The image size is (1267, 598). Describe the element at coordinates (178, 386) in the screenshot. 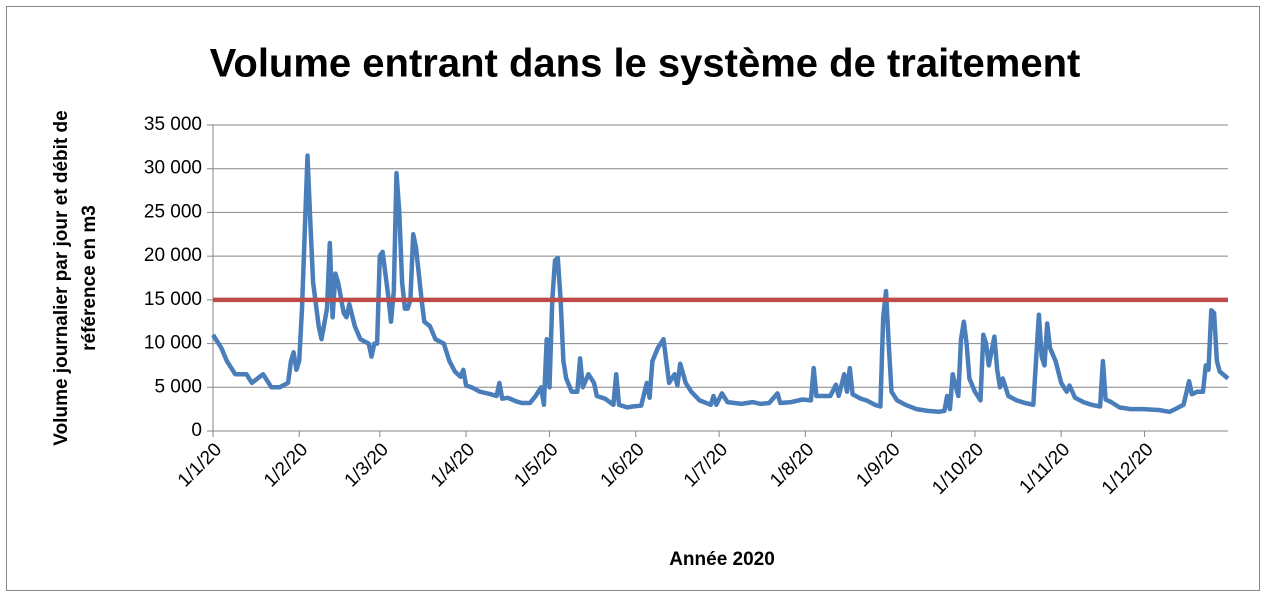

I see `y-tick-label: 5 000` at that location.